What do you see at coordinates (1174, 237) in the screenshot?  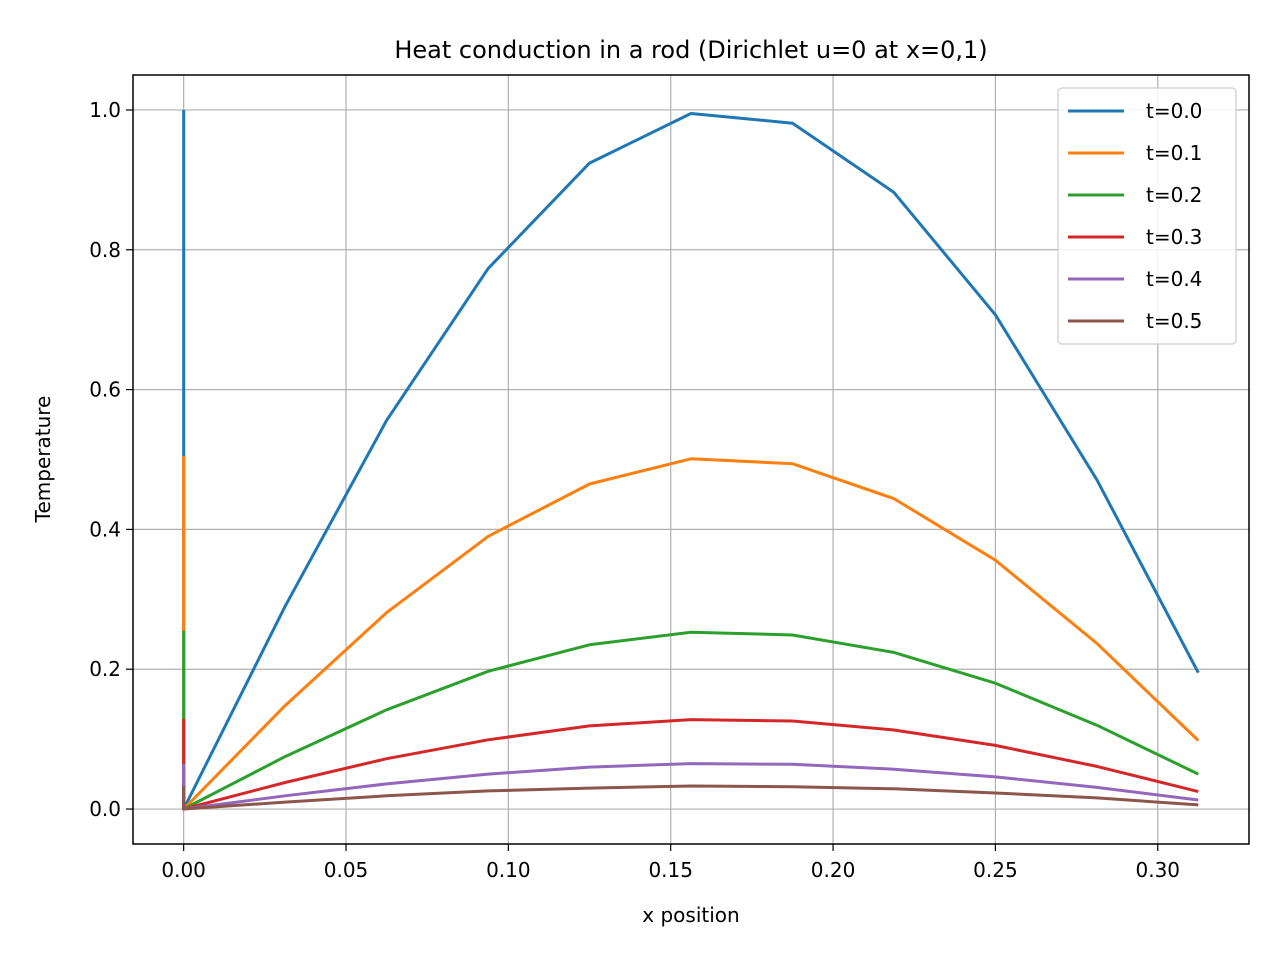 I see `legend-label: t=0.3` at bounding box center [1174, 237].